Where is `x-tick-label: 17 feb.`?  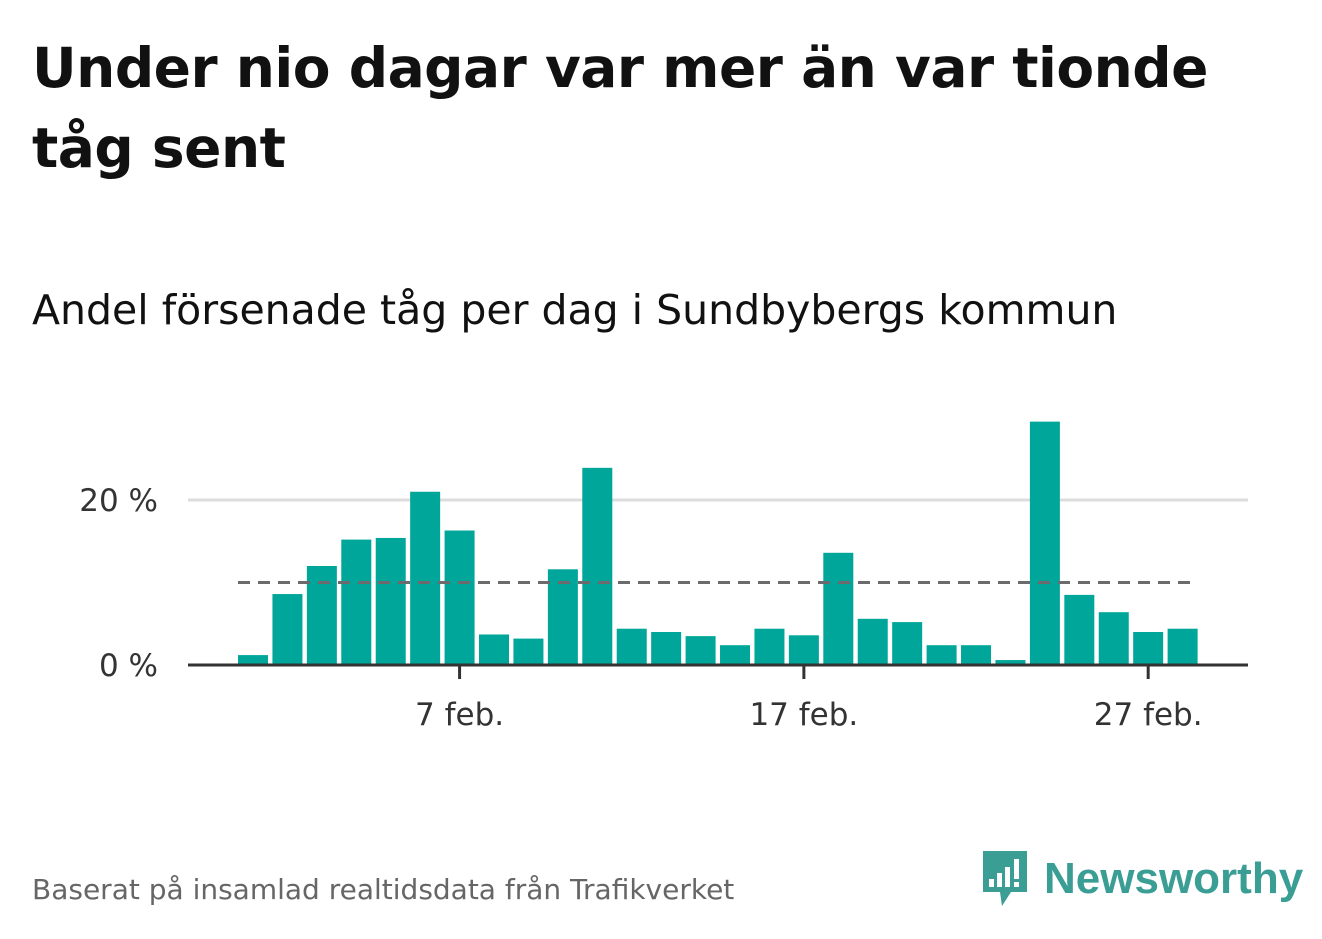
x-tick-label: 17 feb. is located at coordinates (803, 715).